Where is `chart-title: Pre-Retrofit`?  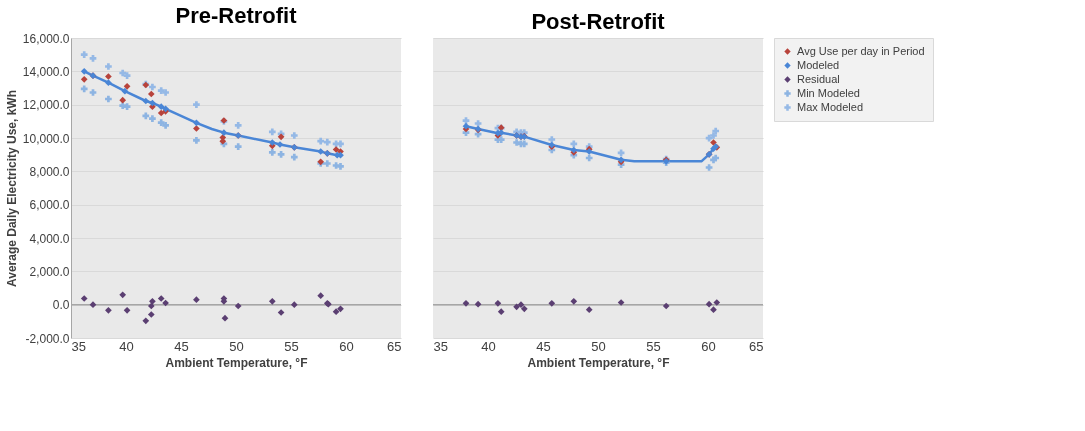
chart-title: Pre-Retrofit is located at coordinates (236, 15).